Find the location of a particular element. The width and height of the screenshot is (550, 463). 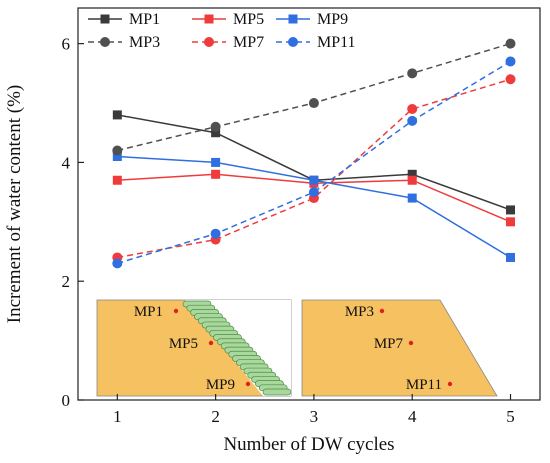

inset-right-soil is located at coordinates (399, 348).